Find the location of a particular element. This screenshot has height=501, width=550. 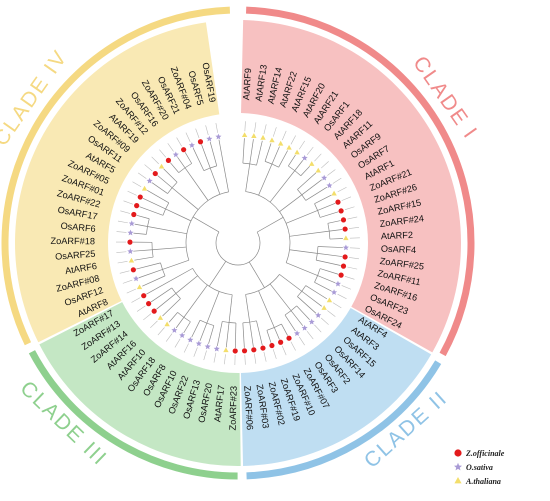

marker-osarf25 is located at coordinates (130, 251).